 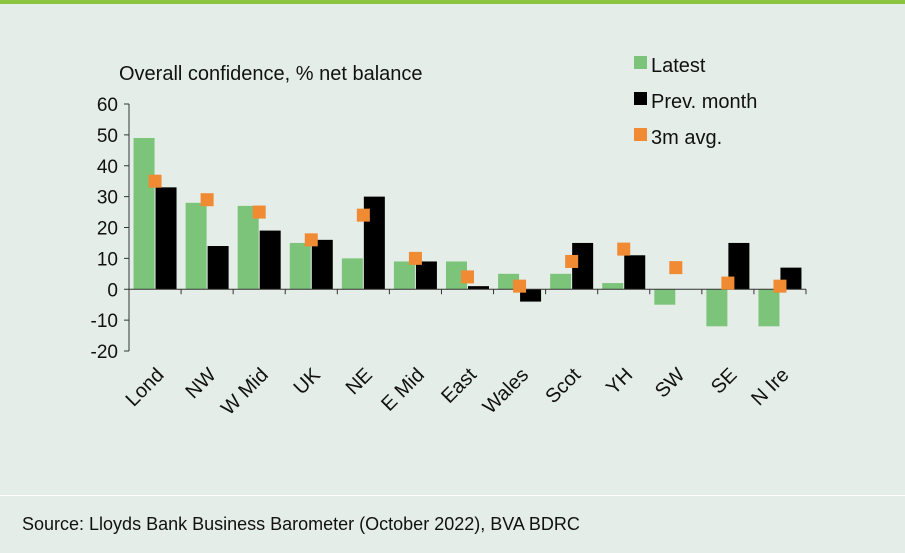 What do you see at coordinates (245, 392) in the screenshot?
I see `x-tick-label: W Mid` at bounding box center [245, 392].